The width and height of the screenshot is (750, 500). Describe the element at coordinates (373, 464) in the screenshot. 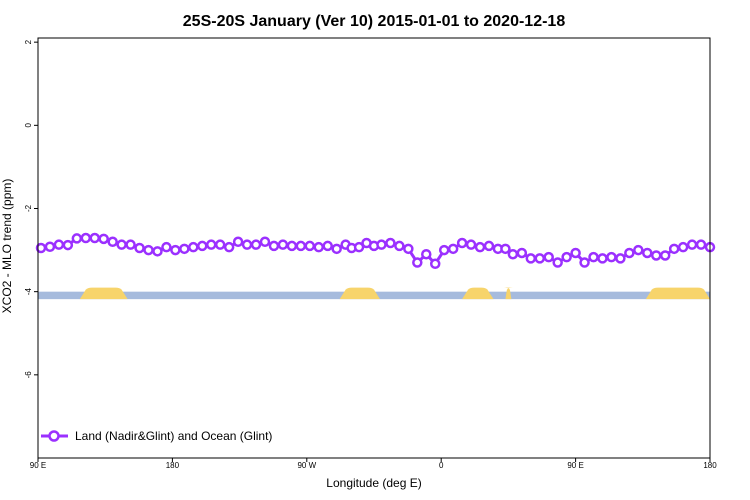

I see `x-axis: 90 E 180 90 W 0 90 E 180` at that location.